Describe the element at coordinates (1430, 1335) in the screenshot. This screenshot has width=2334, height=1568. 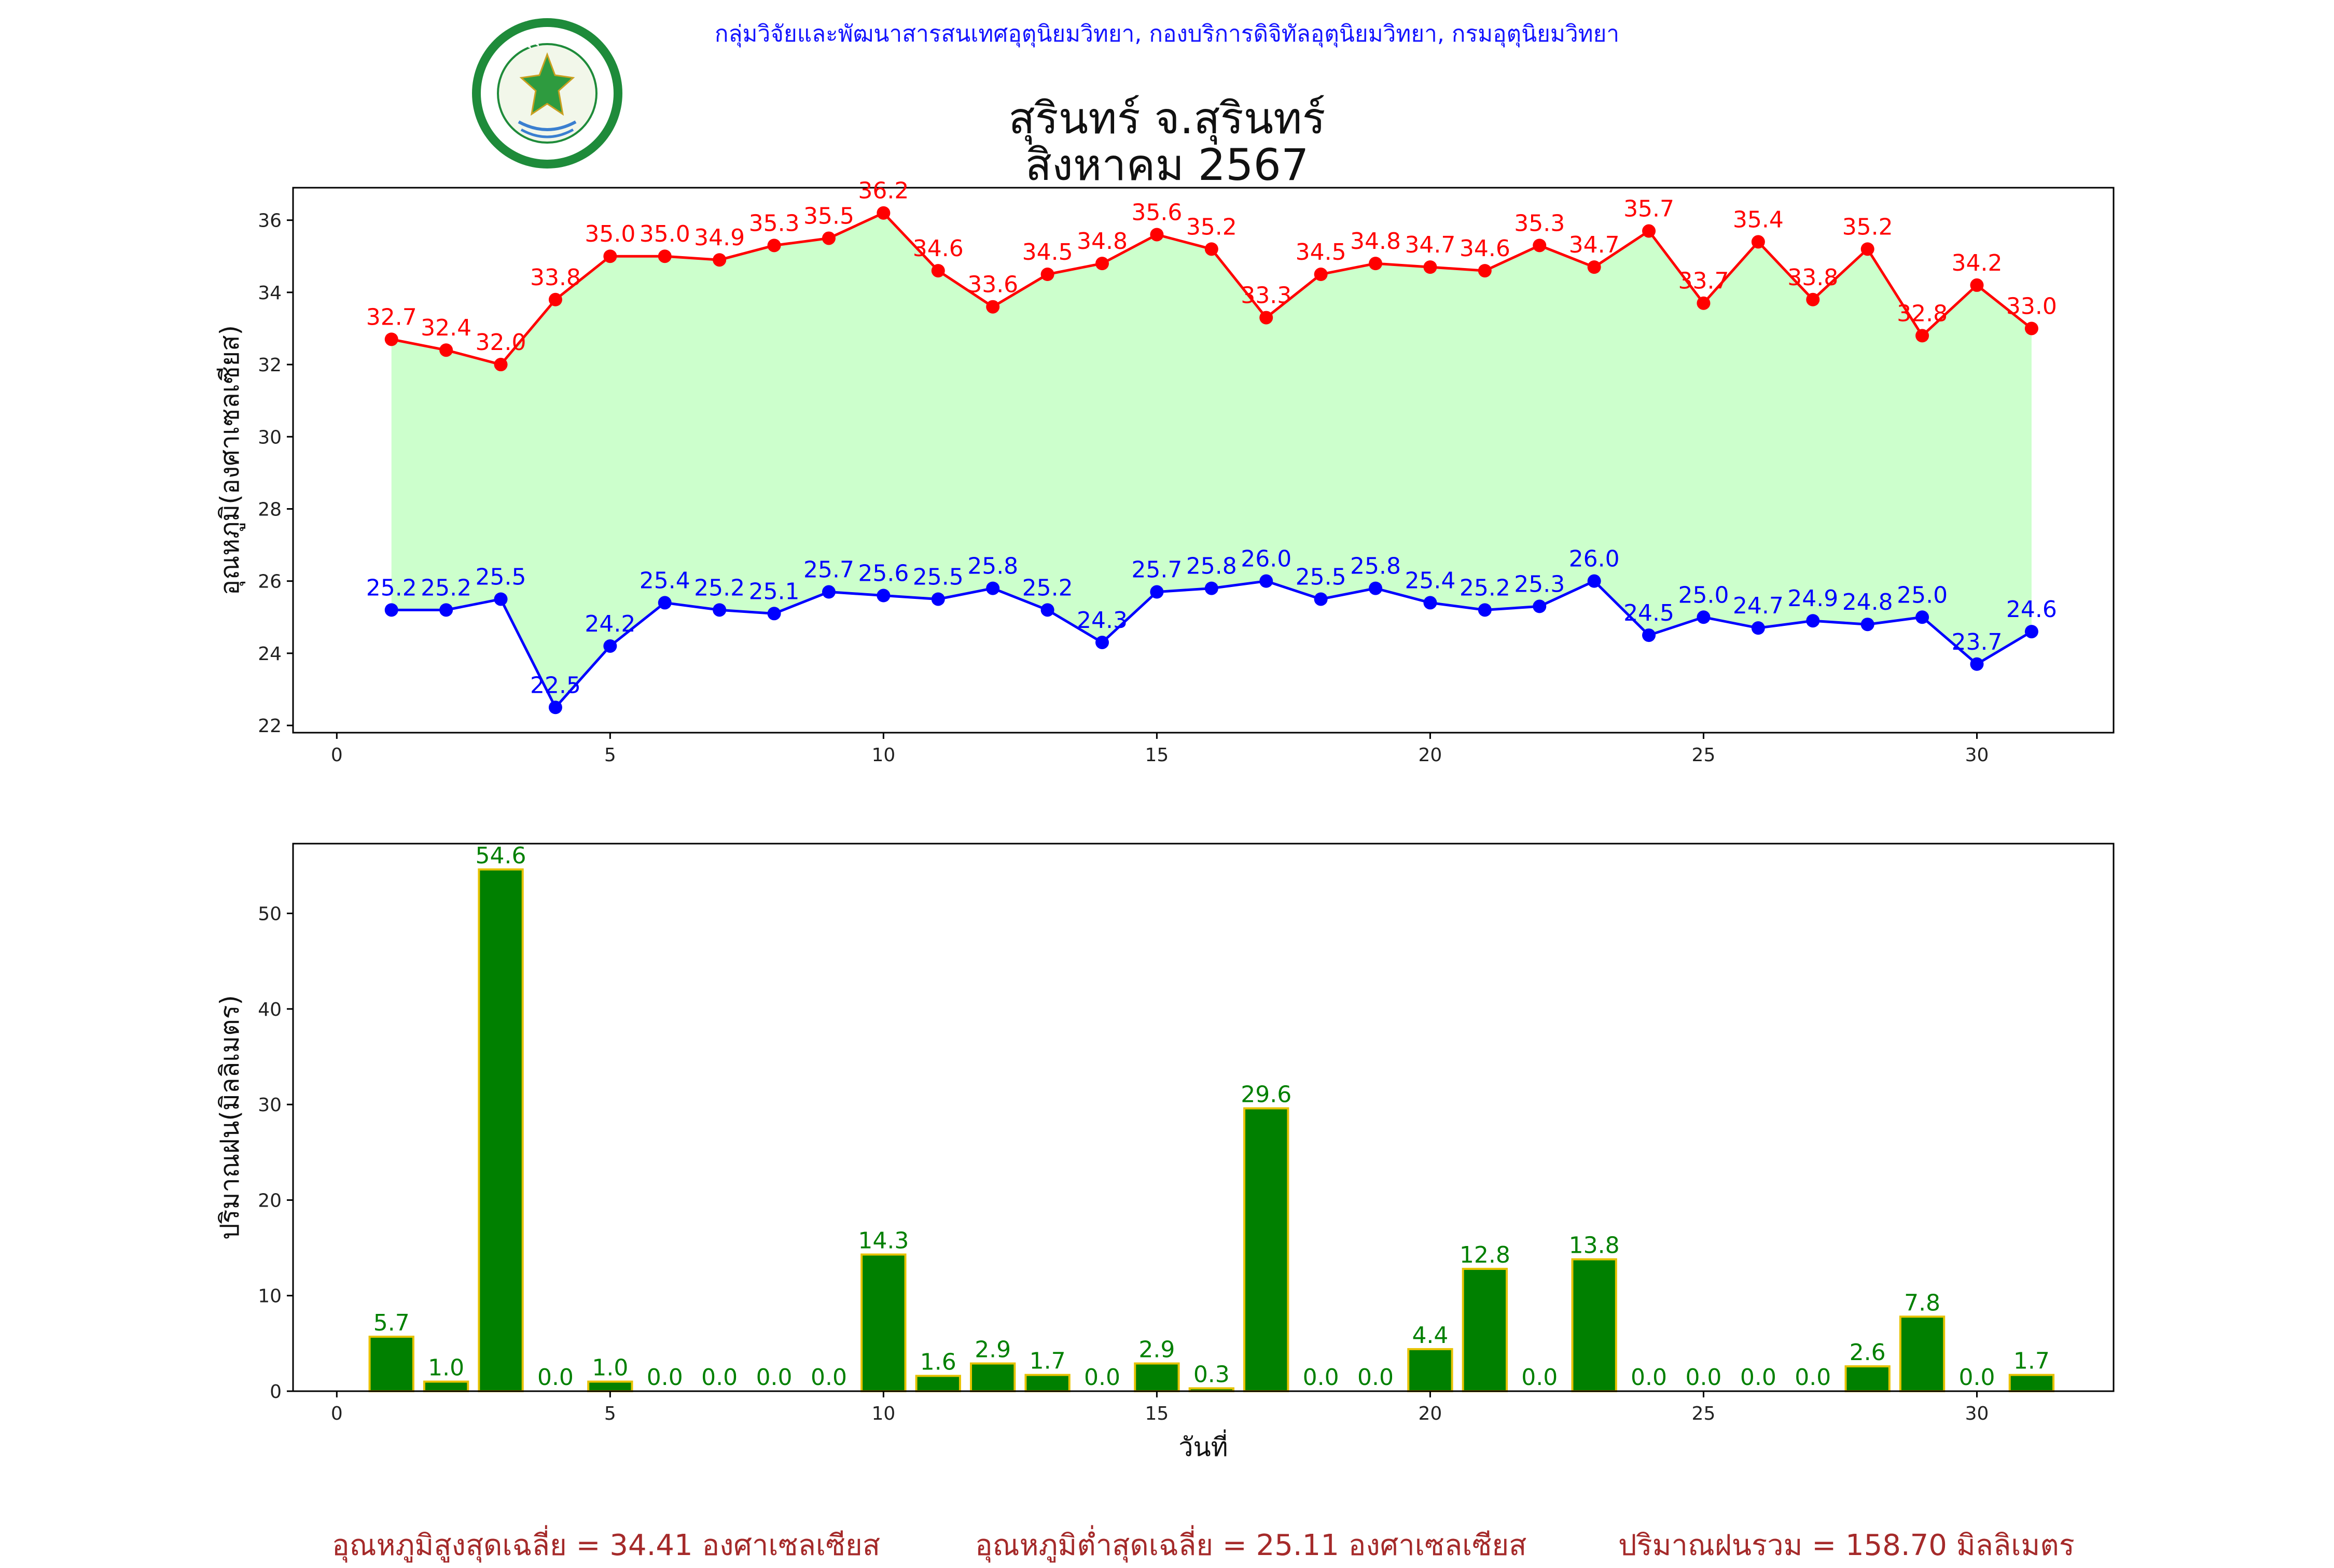
I see `rain-data-label: 4.4` at that location.